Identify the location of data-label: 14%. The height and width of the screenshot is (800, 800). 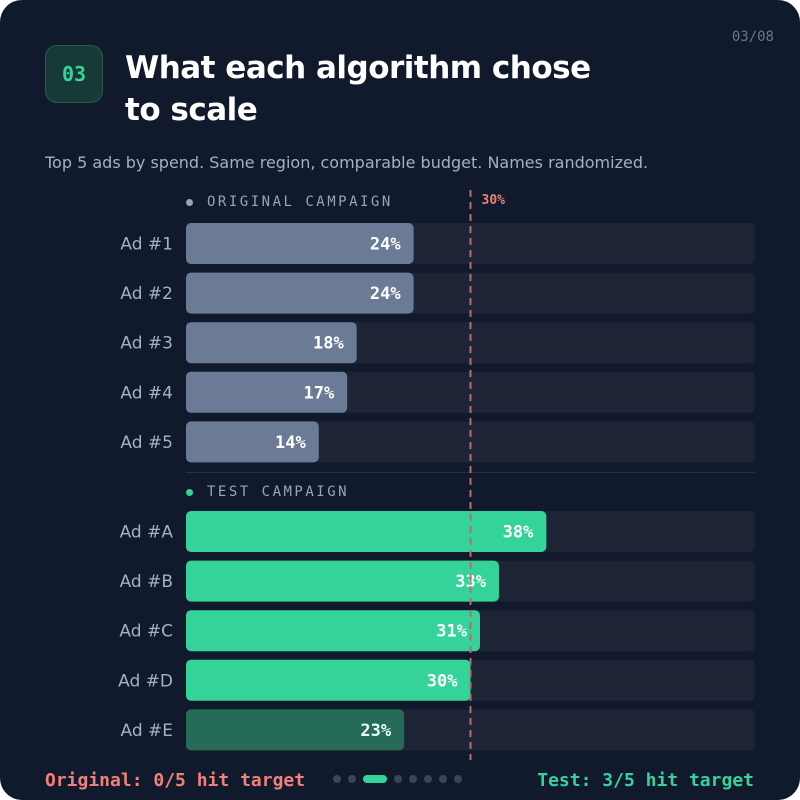
(290, 443).